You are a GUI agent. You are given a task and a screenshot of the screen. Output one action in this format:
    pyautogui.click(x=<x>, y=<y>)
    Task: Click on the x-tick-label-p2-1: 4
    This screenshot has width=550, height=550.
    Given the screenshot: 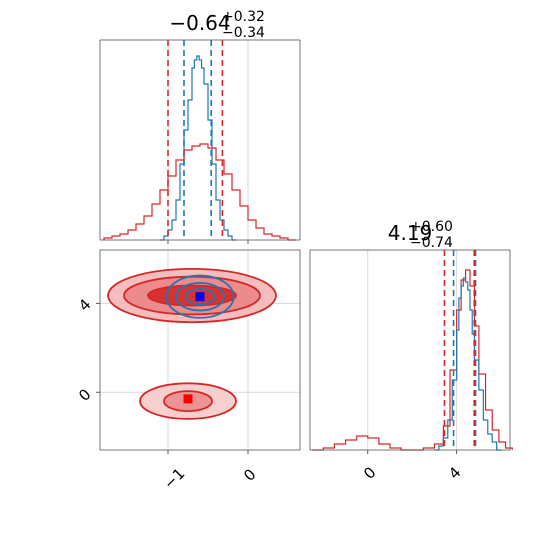 What is the action you would take?
    pyautogui.click(x=454, y=472)
    